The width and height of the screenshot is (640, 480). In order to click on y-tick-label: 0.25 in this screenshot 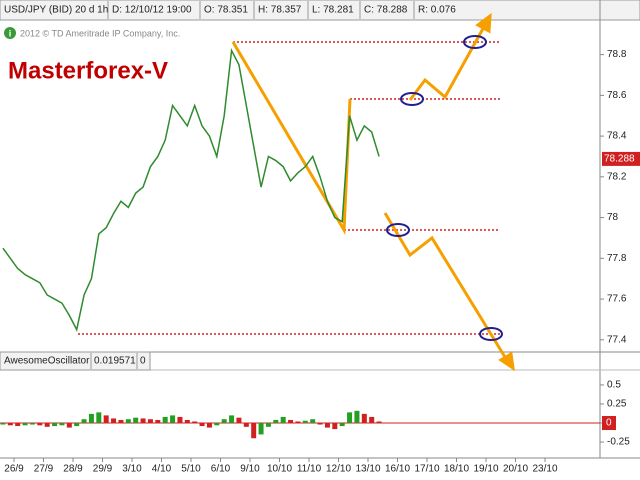, I will do `click(617, 404)`.